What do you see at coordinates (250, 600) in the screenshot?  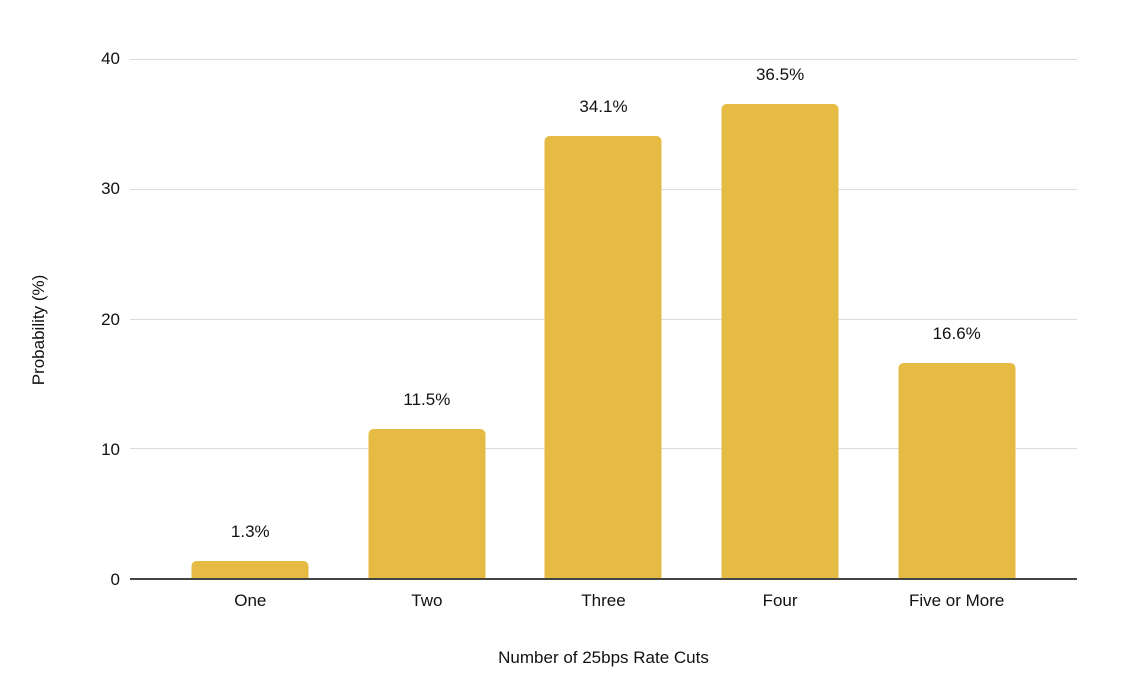 I see `x-tick-label: One` at bounding box center [250, 600].